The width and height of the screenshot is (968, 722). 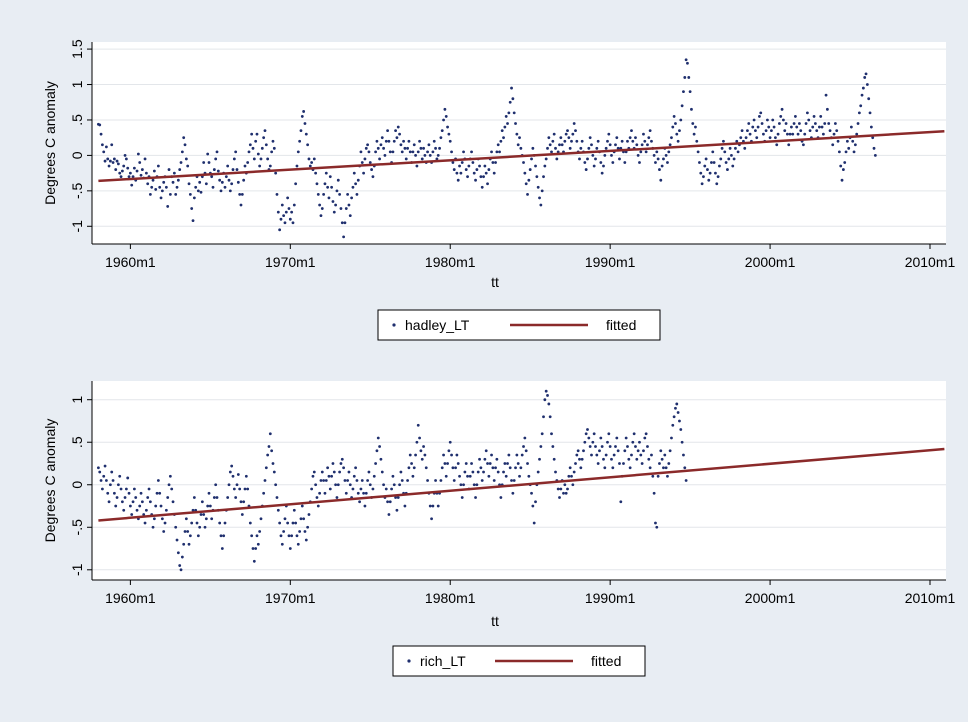 What do you see at coordinates (437, 325) in the screenshot?
I see `legend-label: hadley_LT` at bounding box center [437, 325].